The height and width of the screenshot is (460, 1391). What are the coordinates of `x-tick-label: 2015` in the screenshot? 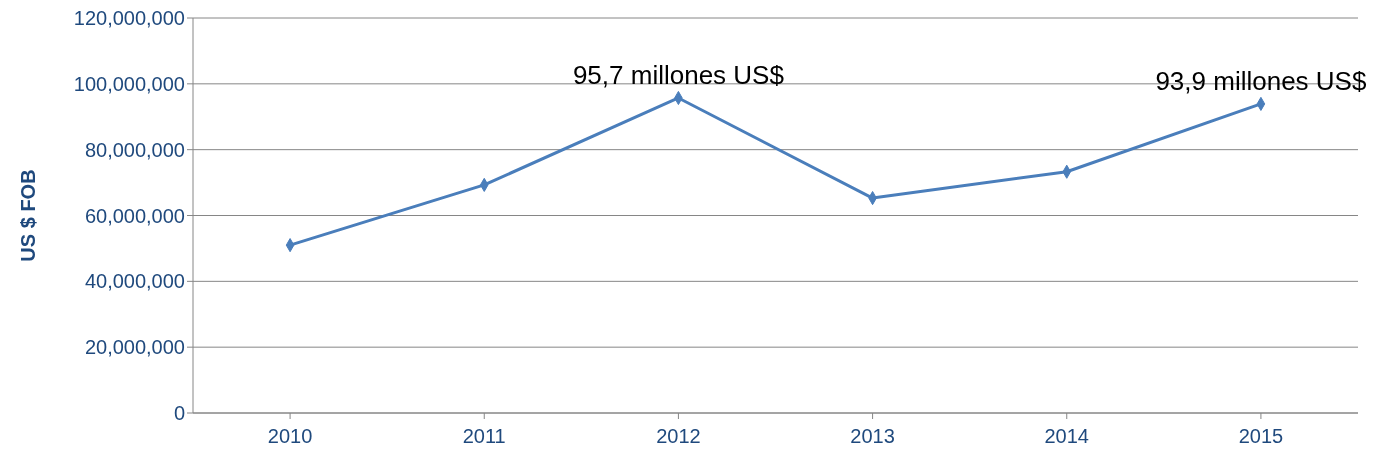 It's located at (1261, 436).